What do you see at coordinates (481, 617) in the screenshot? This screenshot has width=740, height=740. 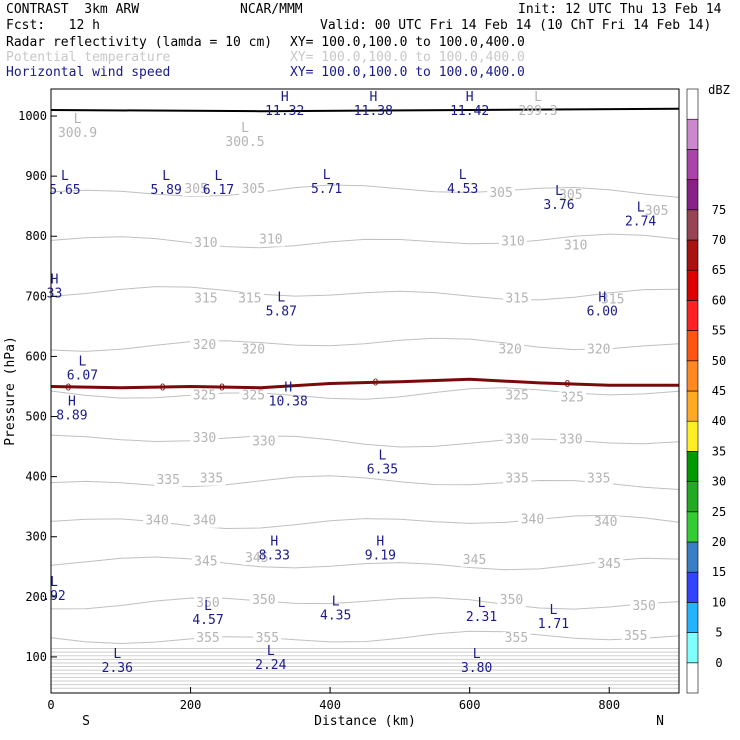 I see `extremum-value: 2.31` at bounding box center [481, 617].